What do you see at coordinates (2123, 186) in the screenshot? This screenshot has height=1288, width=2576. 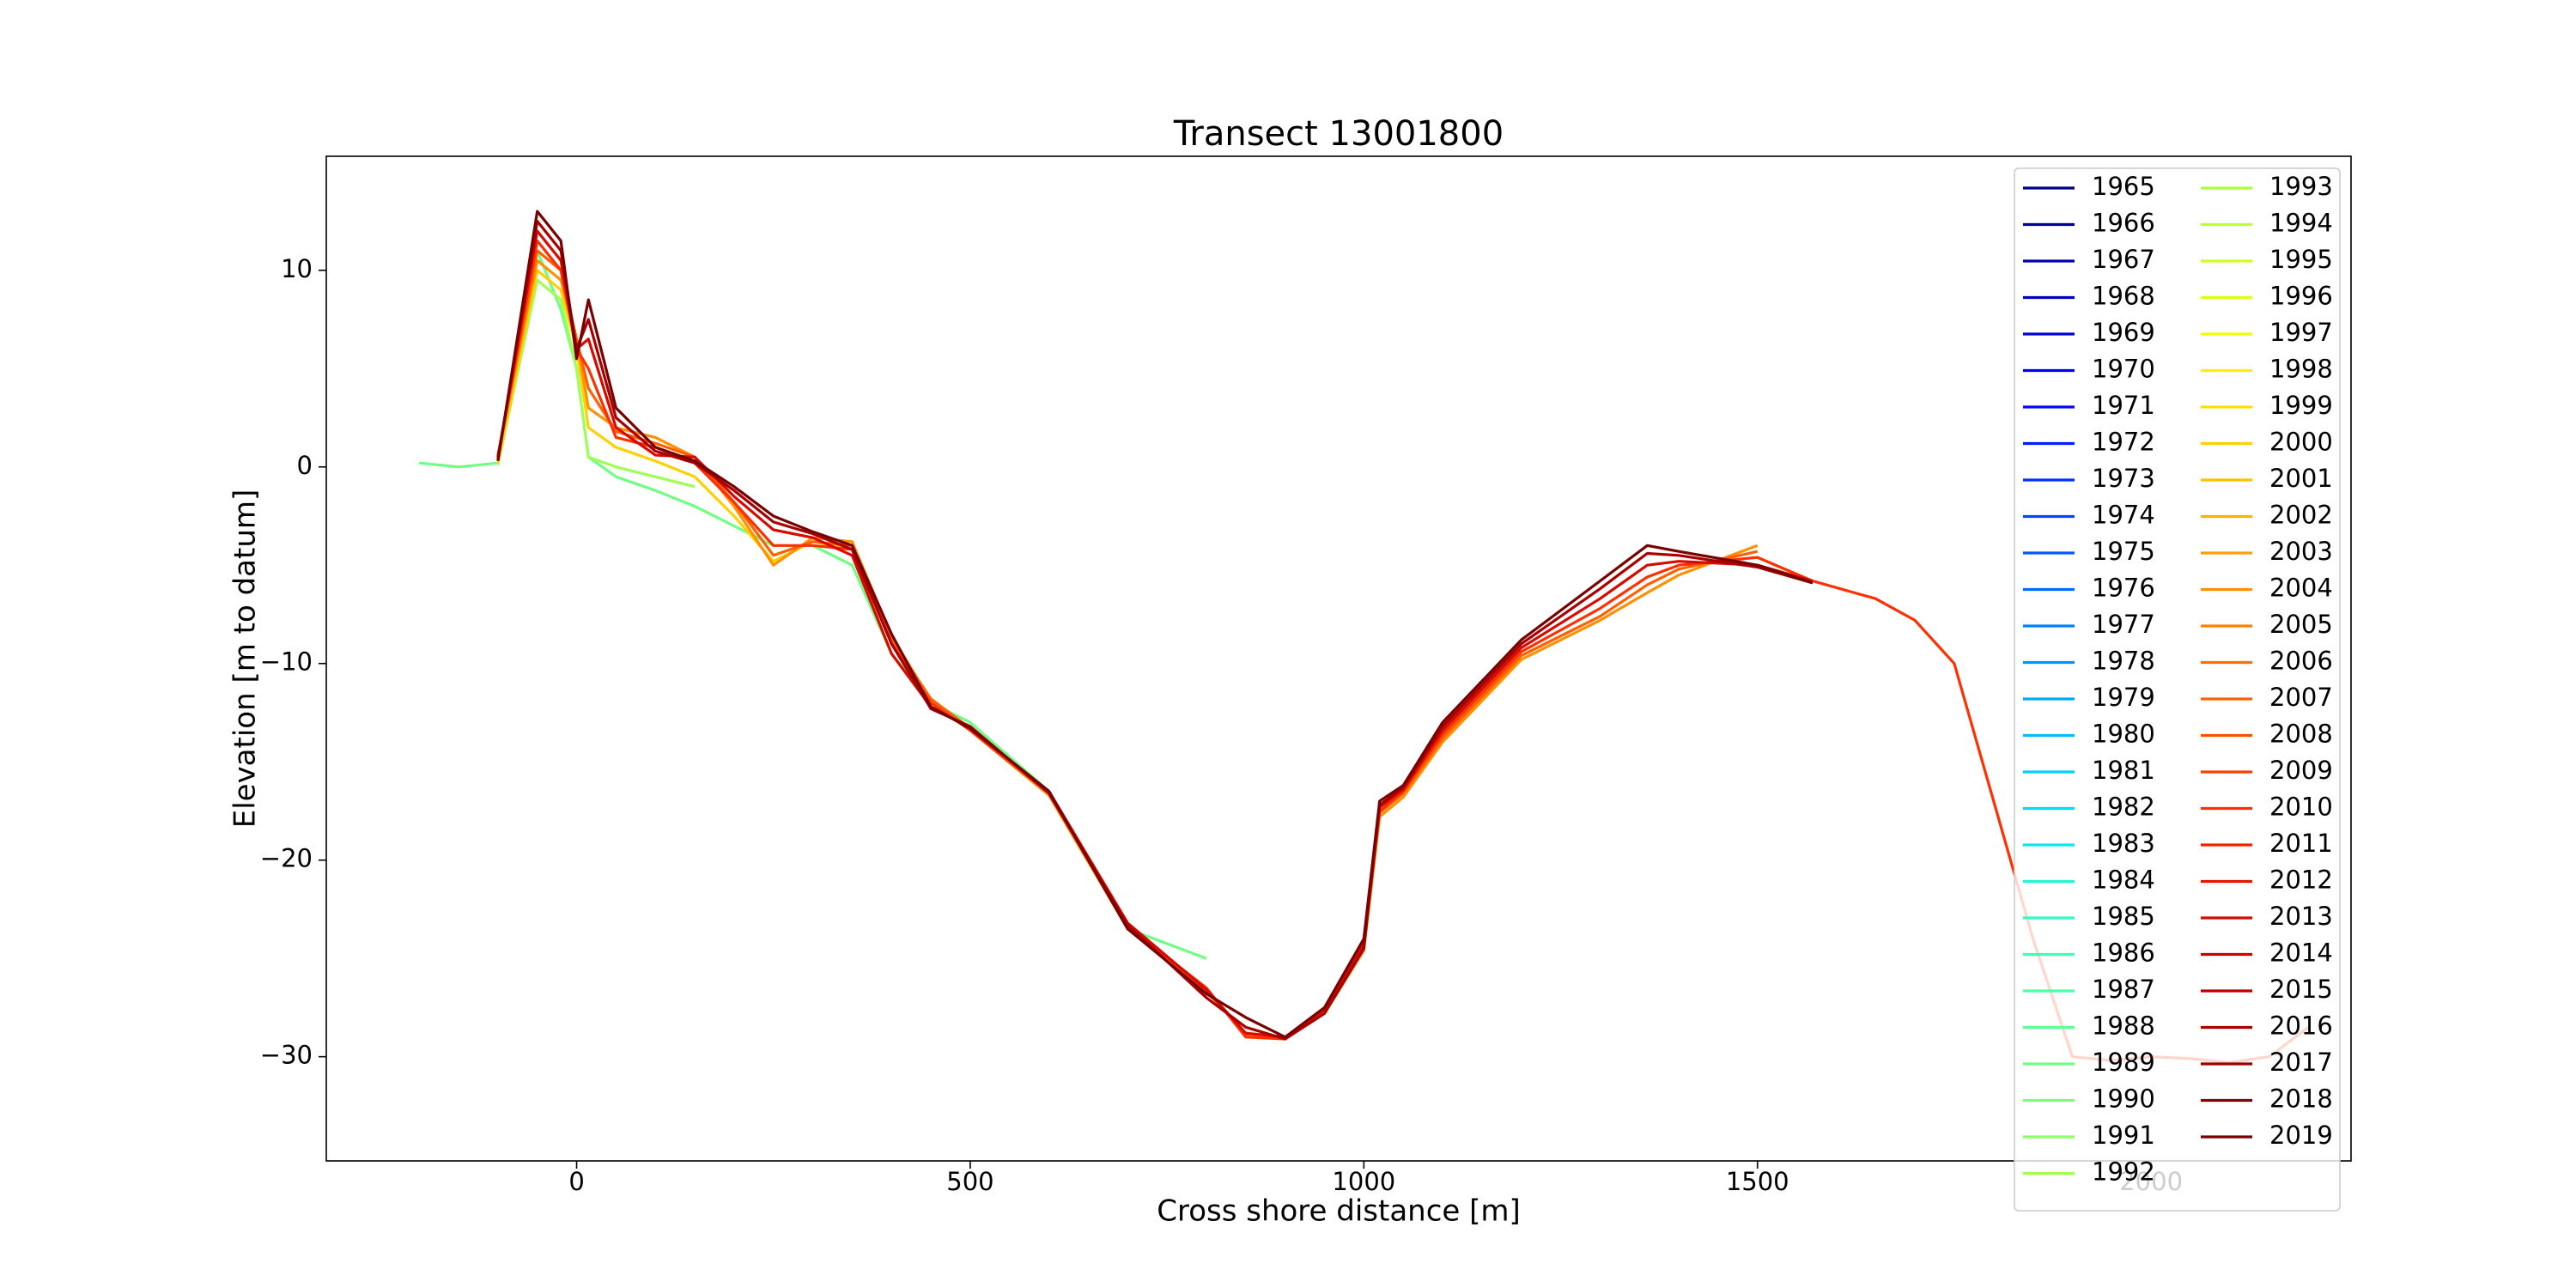 I see `legend-label: 1965` at bounding box center [2123, 186].